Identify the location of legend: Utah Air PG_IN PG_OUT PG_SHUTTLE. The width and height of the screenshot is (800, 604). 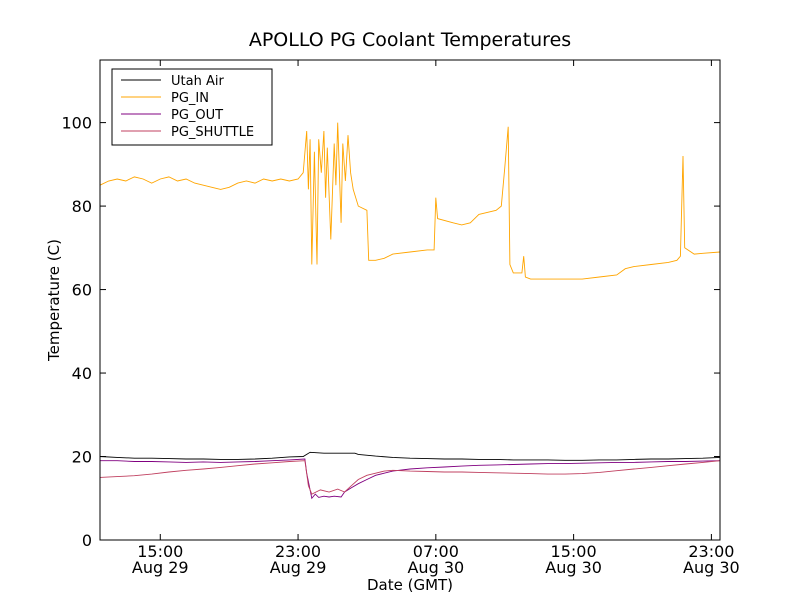
(192, 107).